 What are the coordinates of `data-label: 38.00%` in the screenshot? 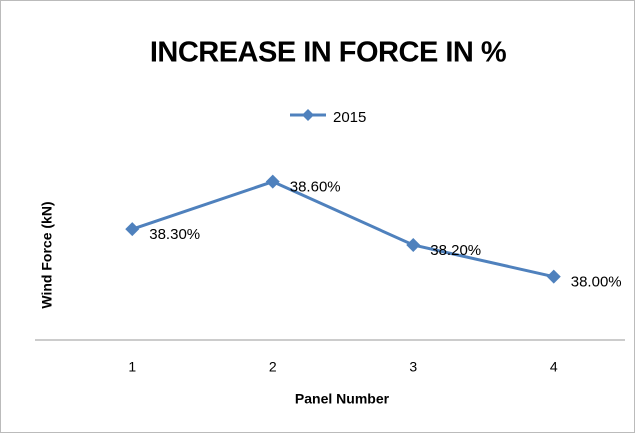 It's located at (596, 282).